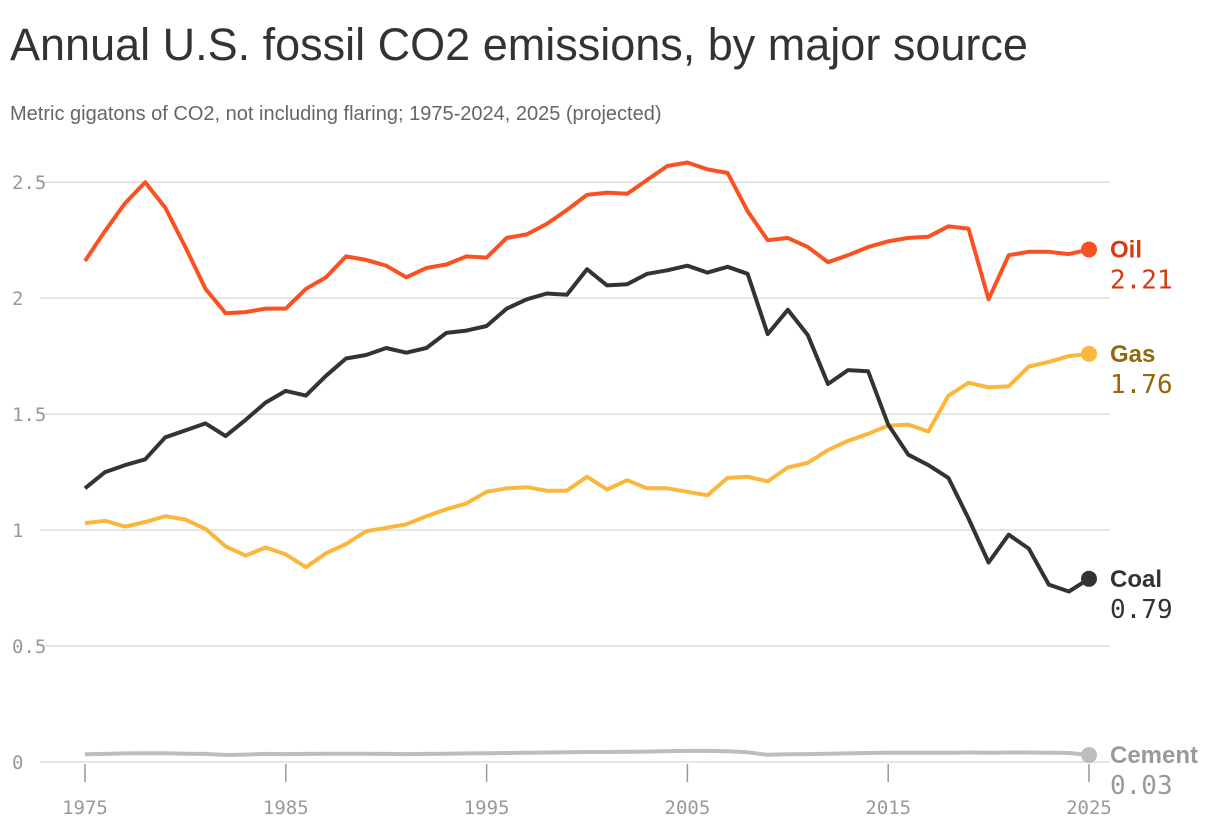  I want to click on y-tick-label: 2.5, so click(29, 183).